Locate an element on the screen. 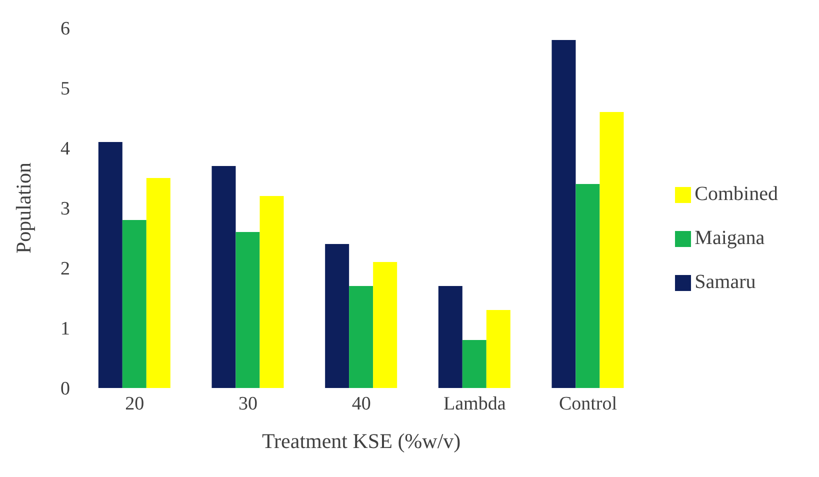 The height and width of the screenshot is (477, 819). y-tick-label: 5 is located at coordinates (65, 89).